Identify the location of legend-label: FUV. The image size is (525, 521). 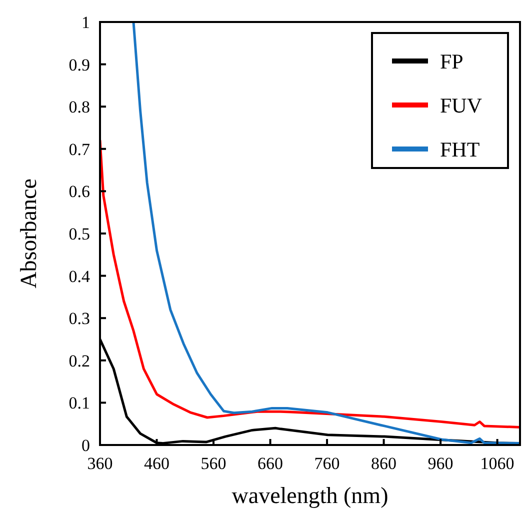
(461, 105).